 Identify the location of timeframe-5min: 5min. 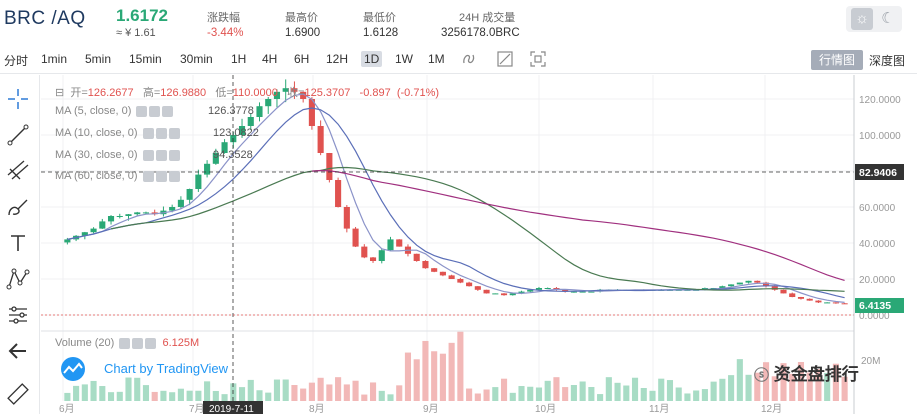
(98, 59).